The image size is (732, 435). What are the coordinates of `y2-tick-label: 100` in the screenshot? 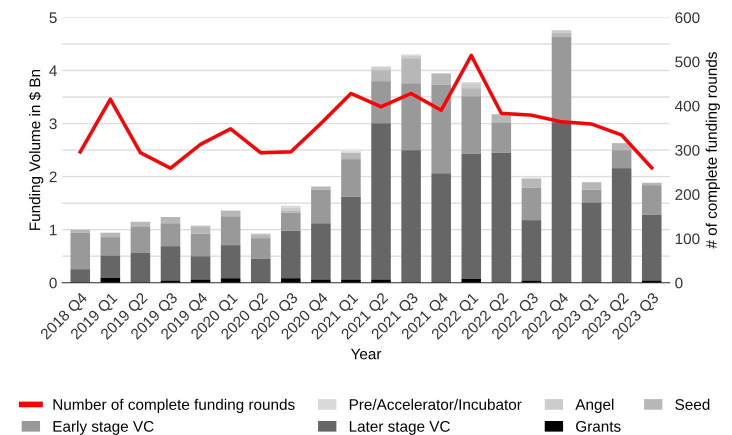 It's located at (688, 238).